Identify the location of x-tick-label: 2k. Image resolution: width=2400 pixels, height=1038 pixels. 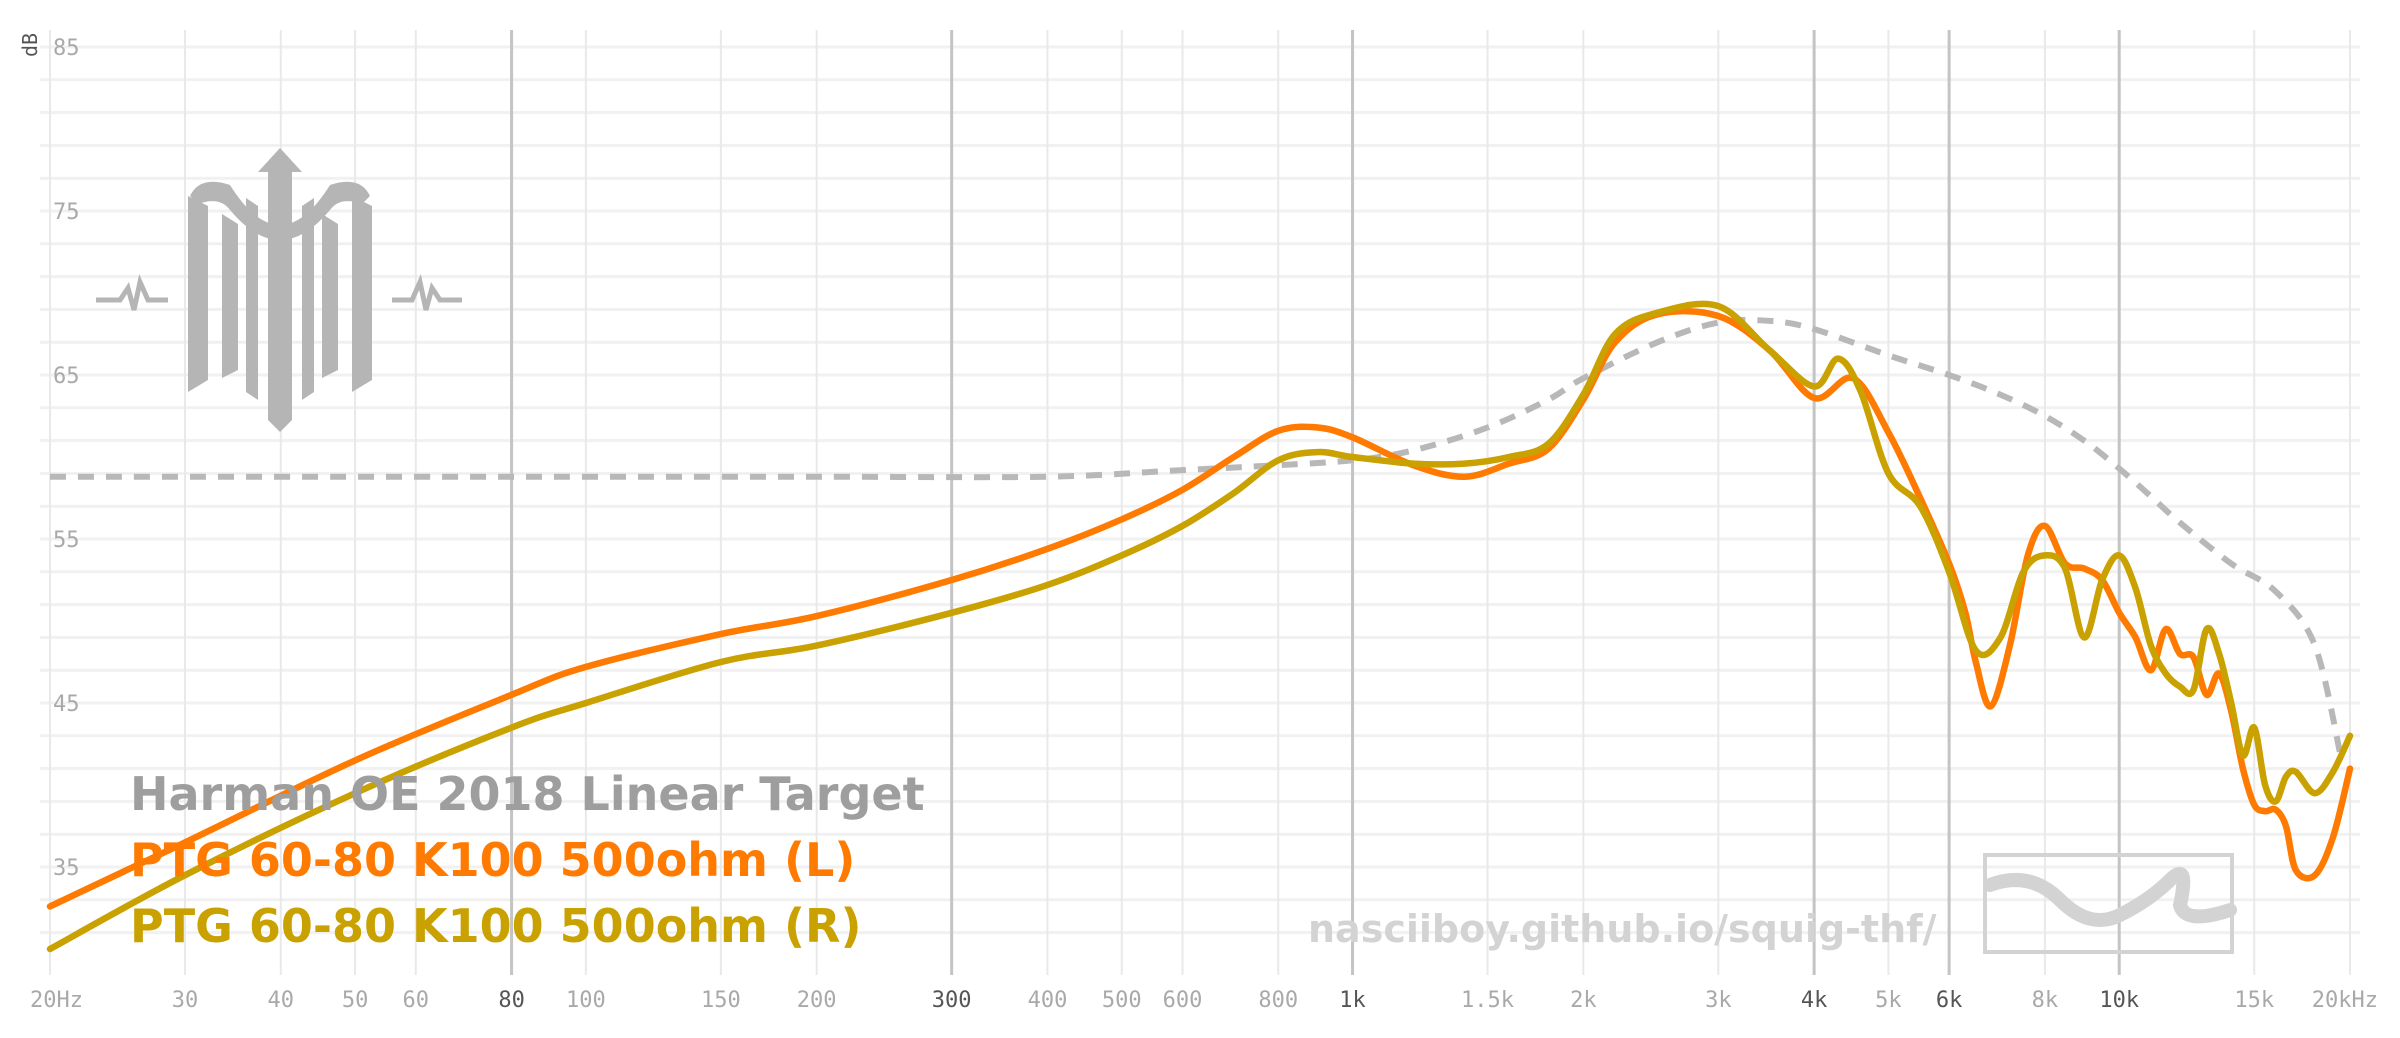
(1583, 1000).